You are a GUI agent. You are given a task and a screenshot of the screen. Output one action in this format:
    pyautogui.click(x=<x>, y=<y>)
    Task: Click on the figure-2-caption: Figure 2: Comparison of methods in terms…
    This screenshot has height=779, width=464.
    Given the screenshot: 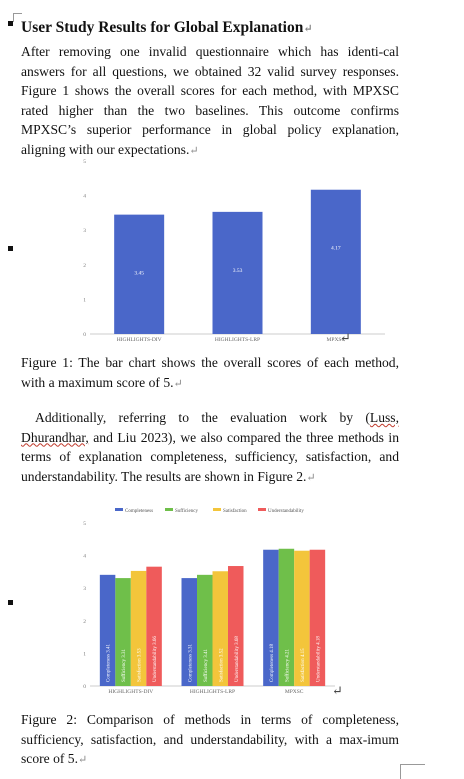 What is the action you would take?
    pyautogui.click(x=210, y=740)
    